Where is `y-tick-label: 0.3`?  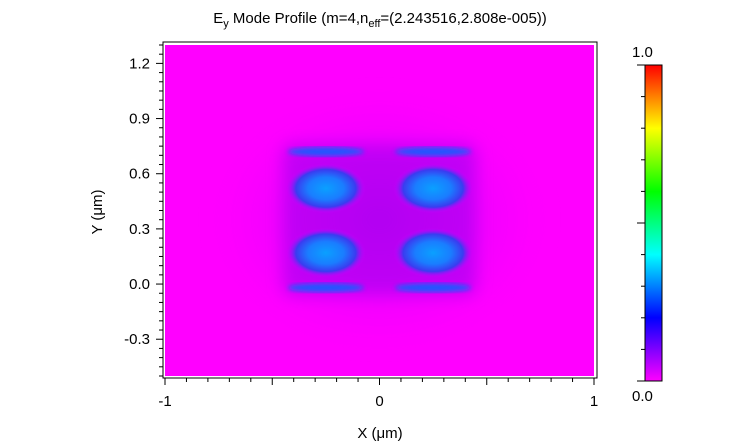
y-tick-label: 0.3 is located at coordinates (139, 229).